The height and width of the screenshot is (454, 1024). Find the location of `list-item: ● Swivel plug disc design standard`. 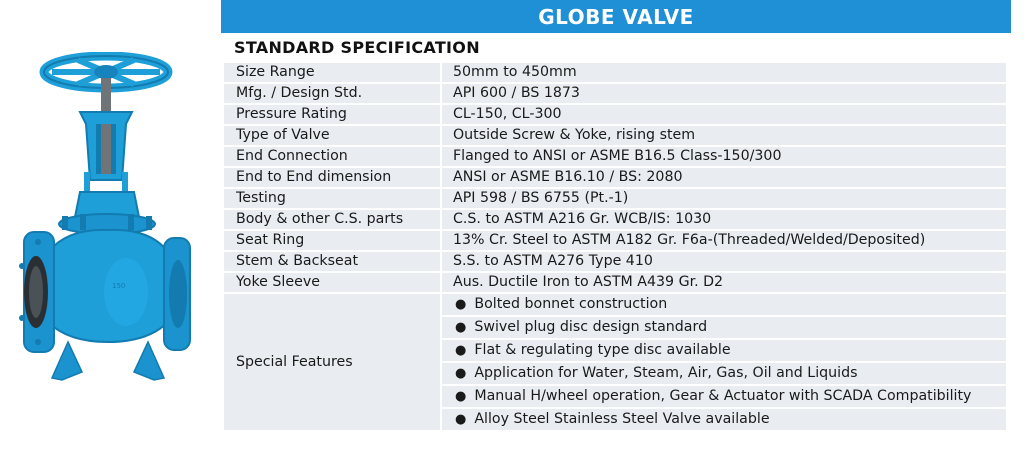

list-item: ● Swivel plug disc design standard is located at coordinates (724, 328).